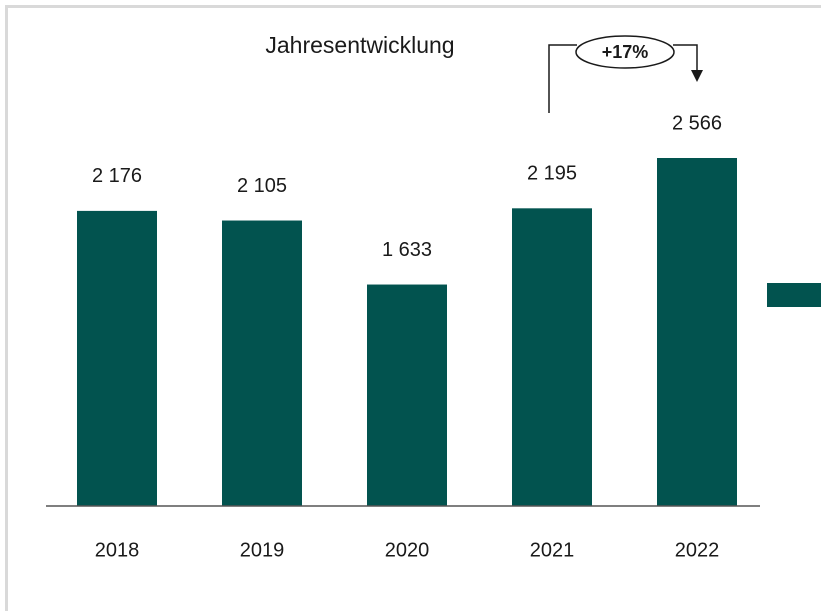 This screenshot has width=821, height=611. I want to click on x-tick-label: 2019, so click(262, 550).